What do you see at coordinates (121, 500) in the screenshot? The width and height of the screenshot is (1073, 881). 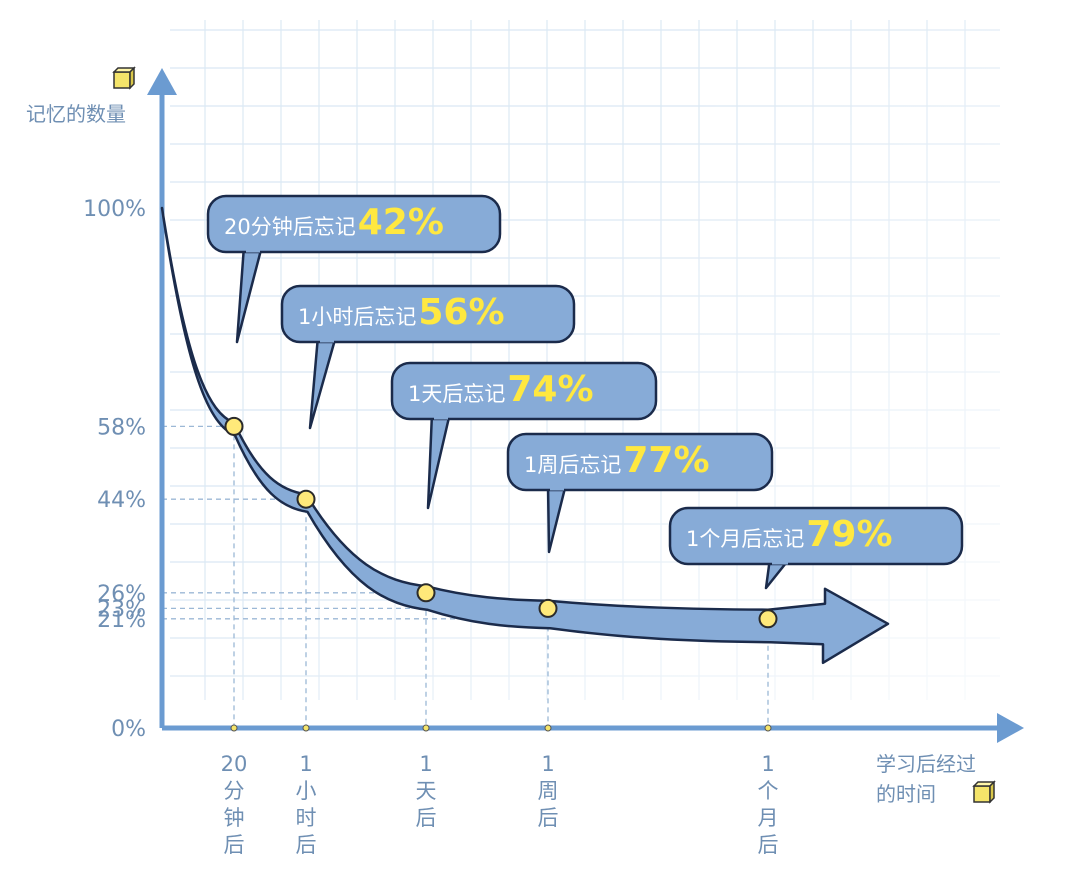 I see `y-tick-label: 44%` at bounding box center [121, 500].